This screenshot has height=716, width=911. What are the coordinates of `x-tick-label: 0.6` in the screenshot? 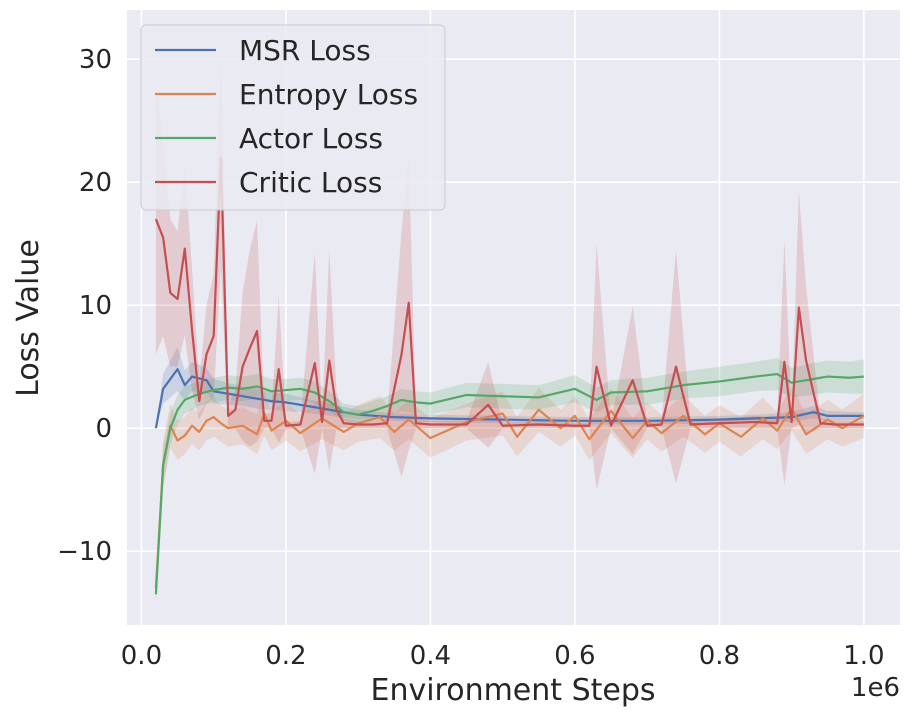 It's located at (574, 656).